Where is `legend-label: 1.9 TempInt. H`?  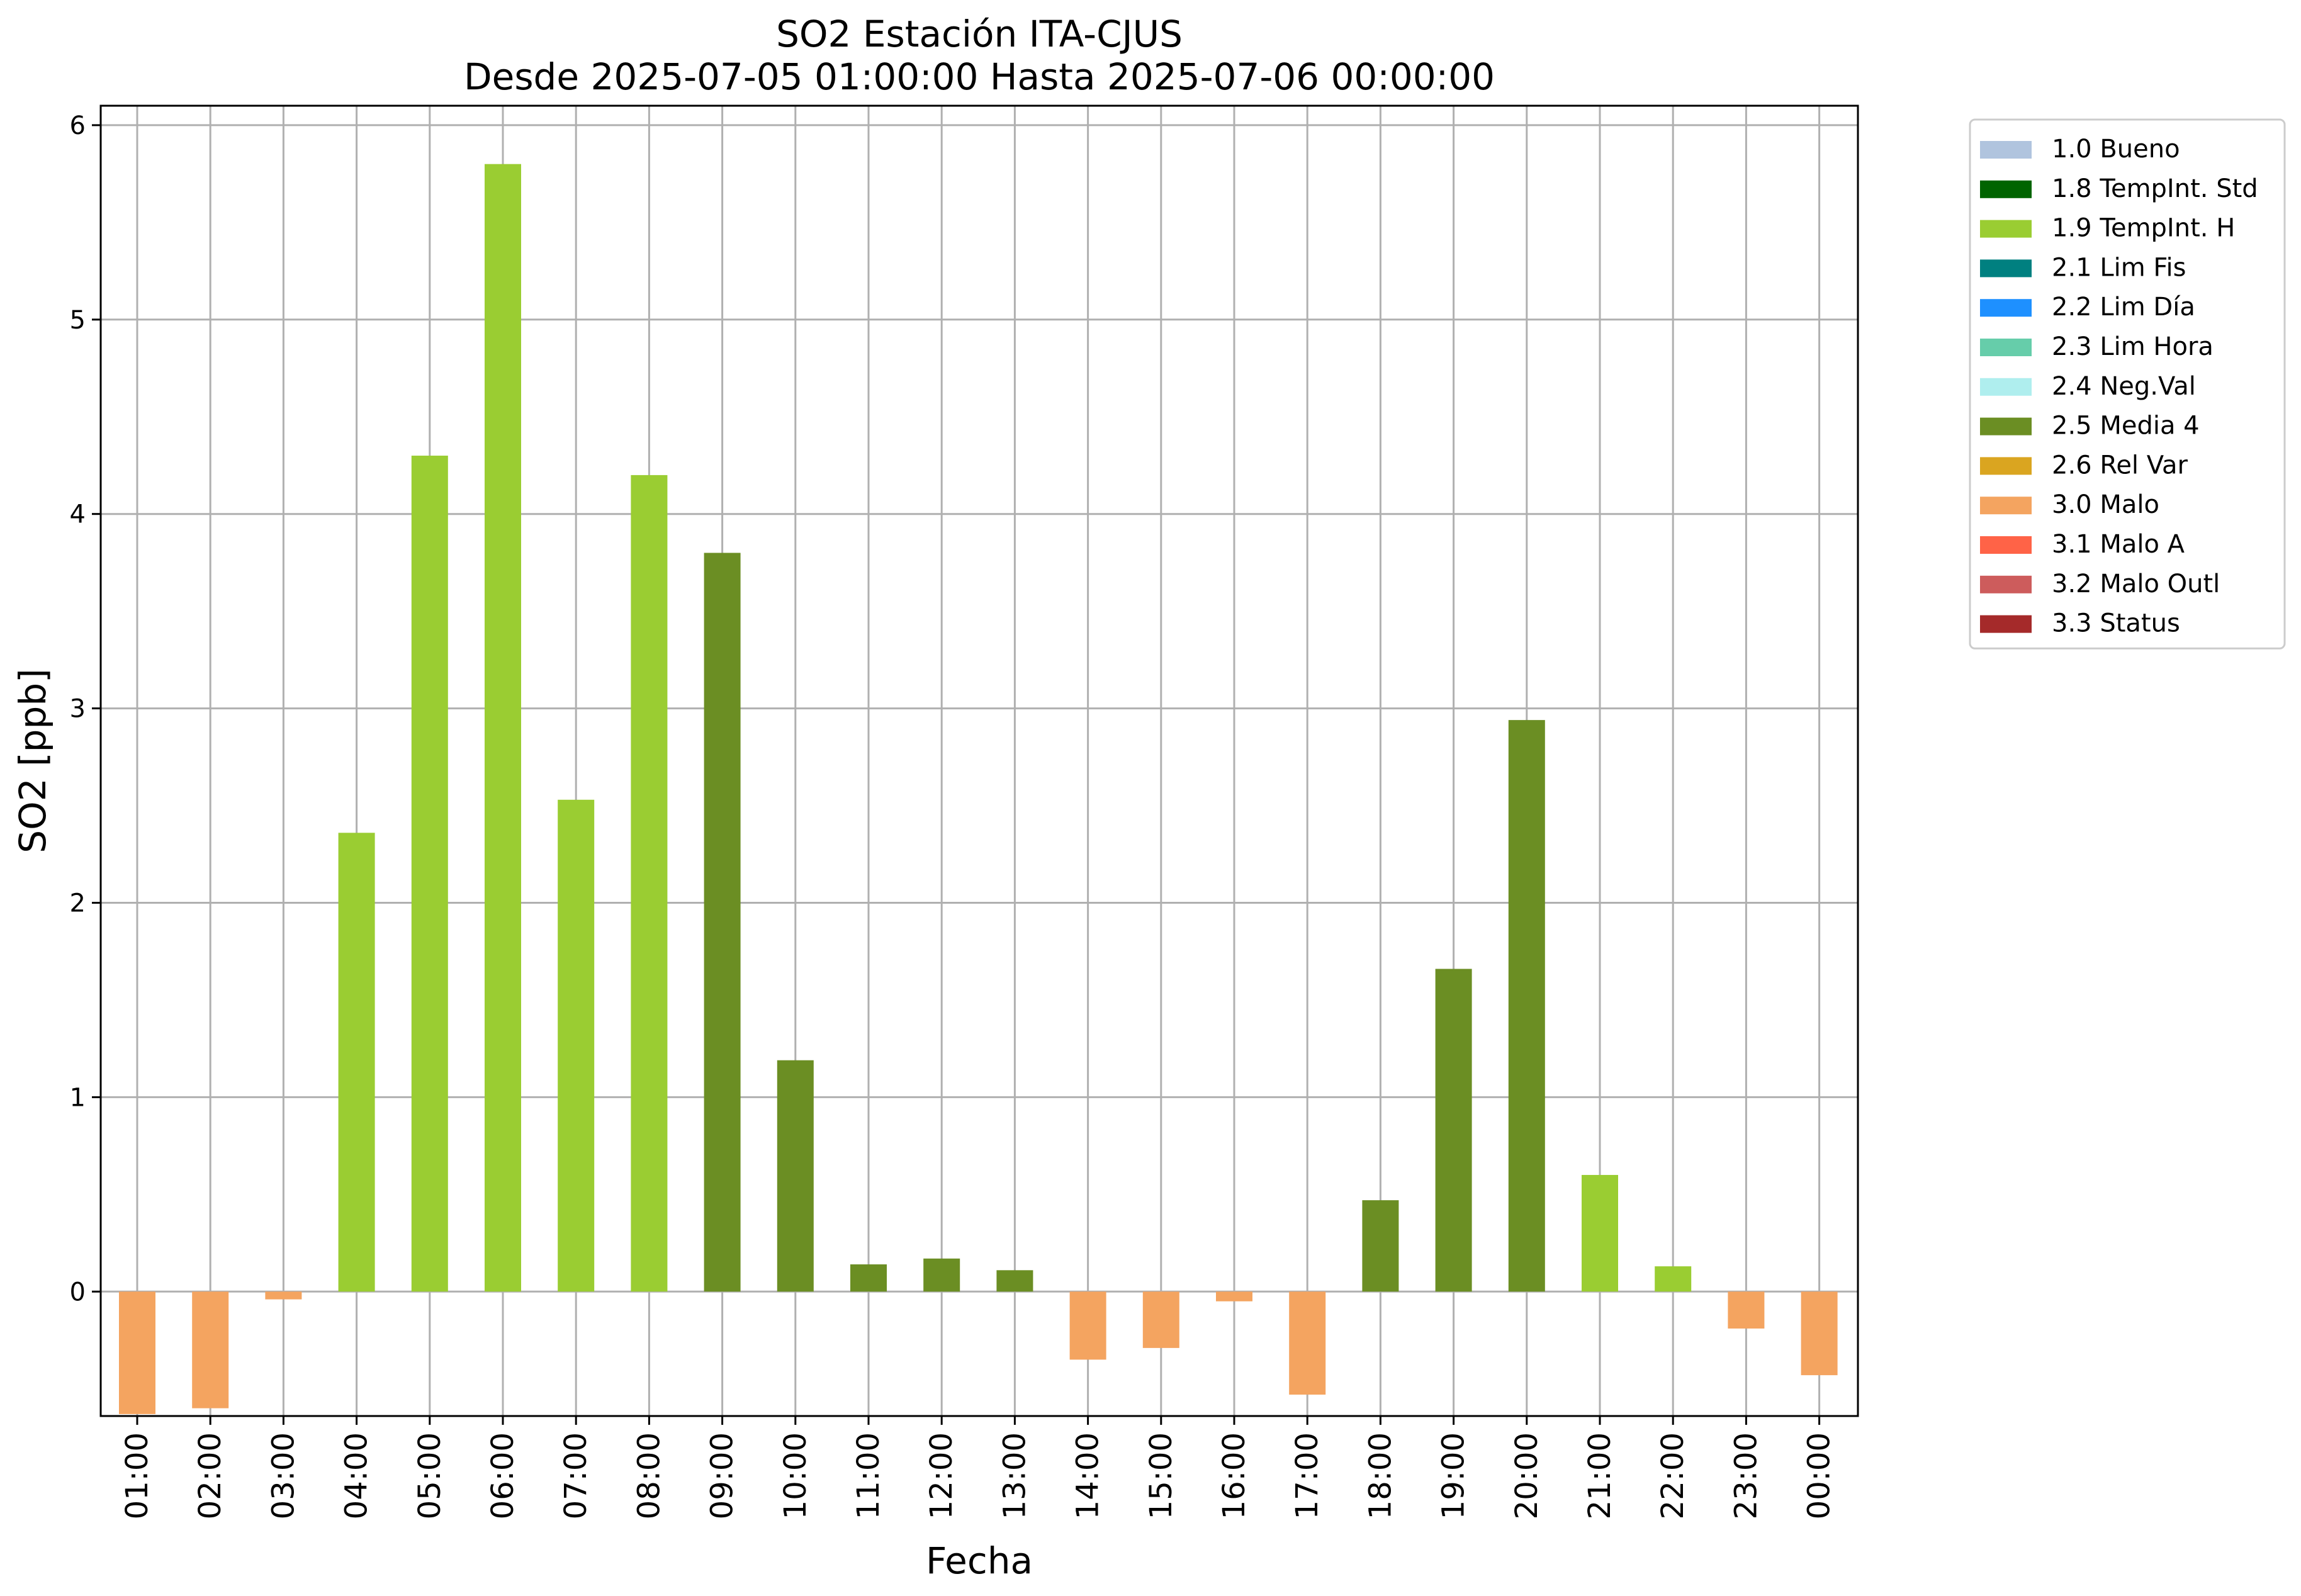
legend-label: 1.9 TempInt. H is located at coordinates (2143, 228).